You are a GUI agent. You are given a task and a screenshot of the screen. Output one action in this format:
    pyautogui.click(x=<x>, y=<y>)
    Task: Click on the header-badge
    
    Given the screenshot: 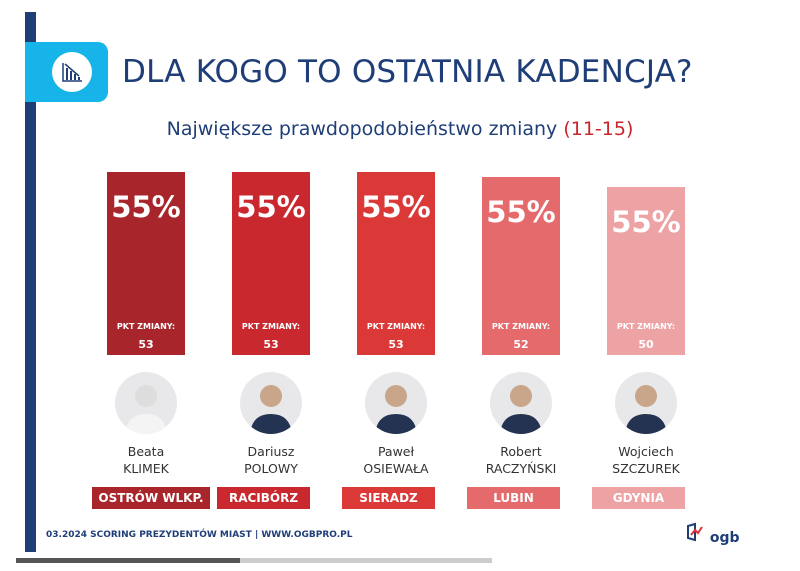 What is the action you would take?
    pyautogui.click(x=66, y=72)
    